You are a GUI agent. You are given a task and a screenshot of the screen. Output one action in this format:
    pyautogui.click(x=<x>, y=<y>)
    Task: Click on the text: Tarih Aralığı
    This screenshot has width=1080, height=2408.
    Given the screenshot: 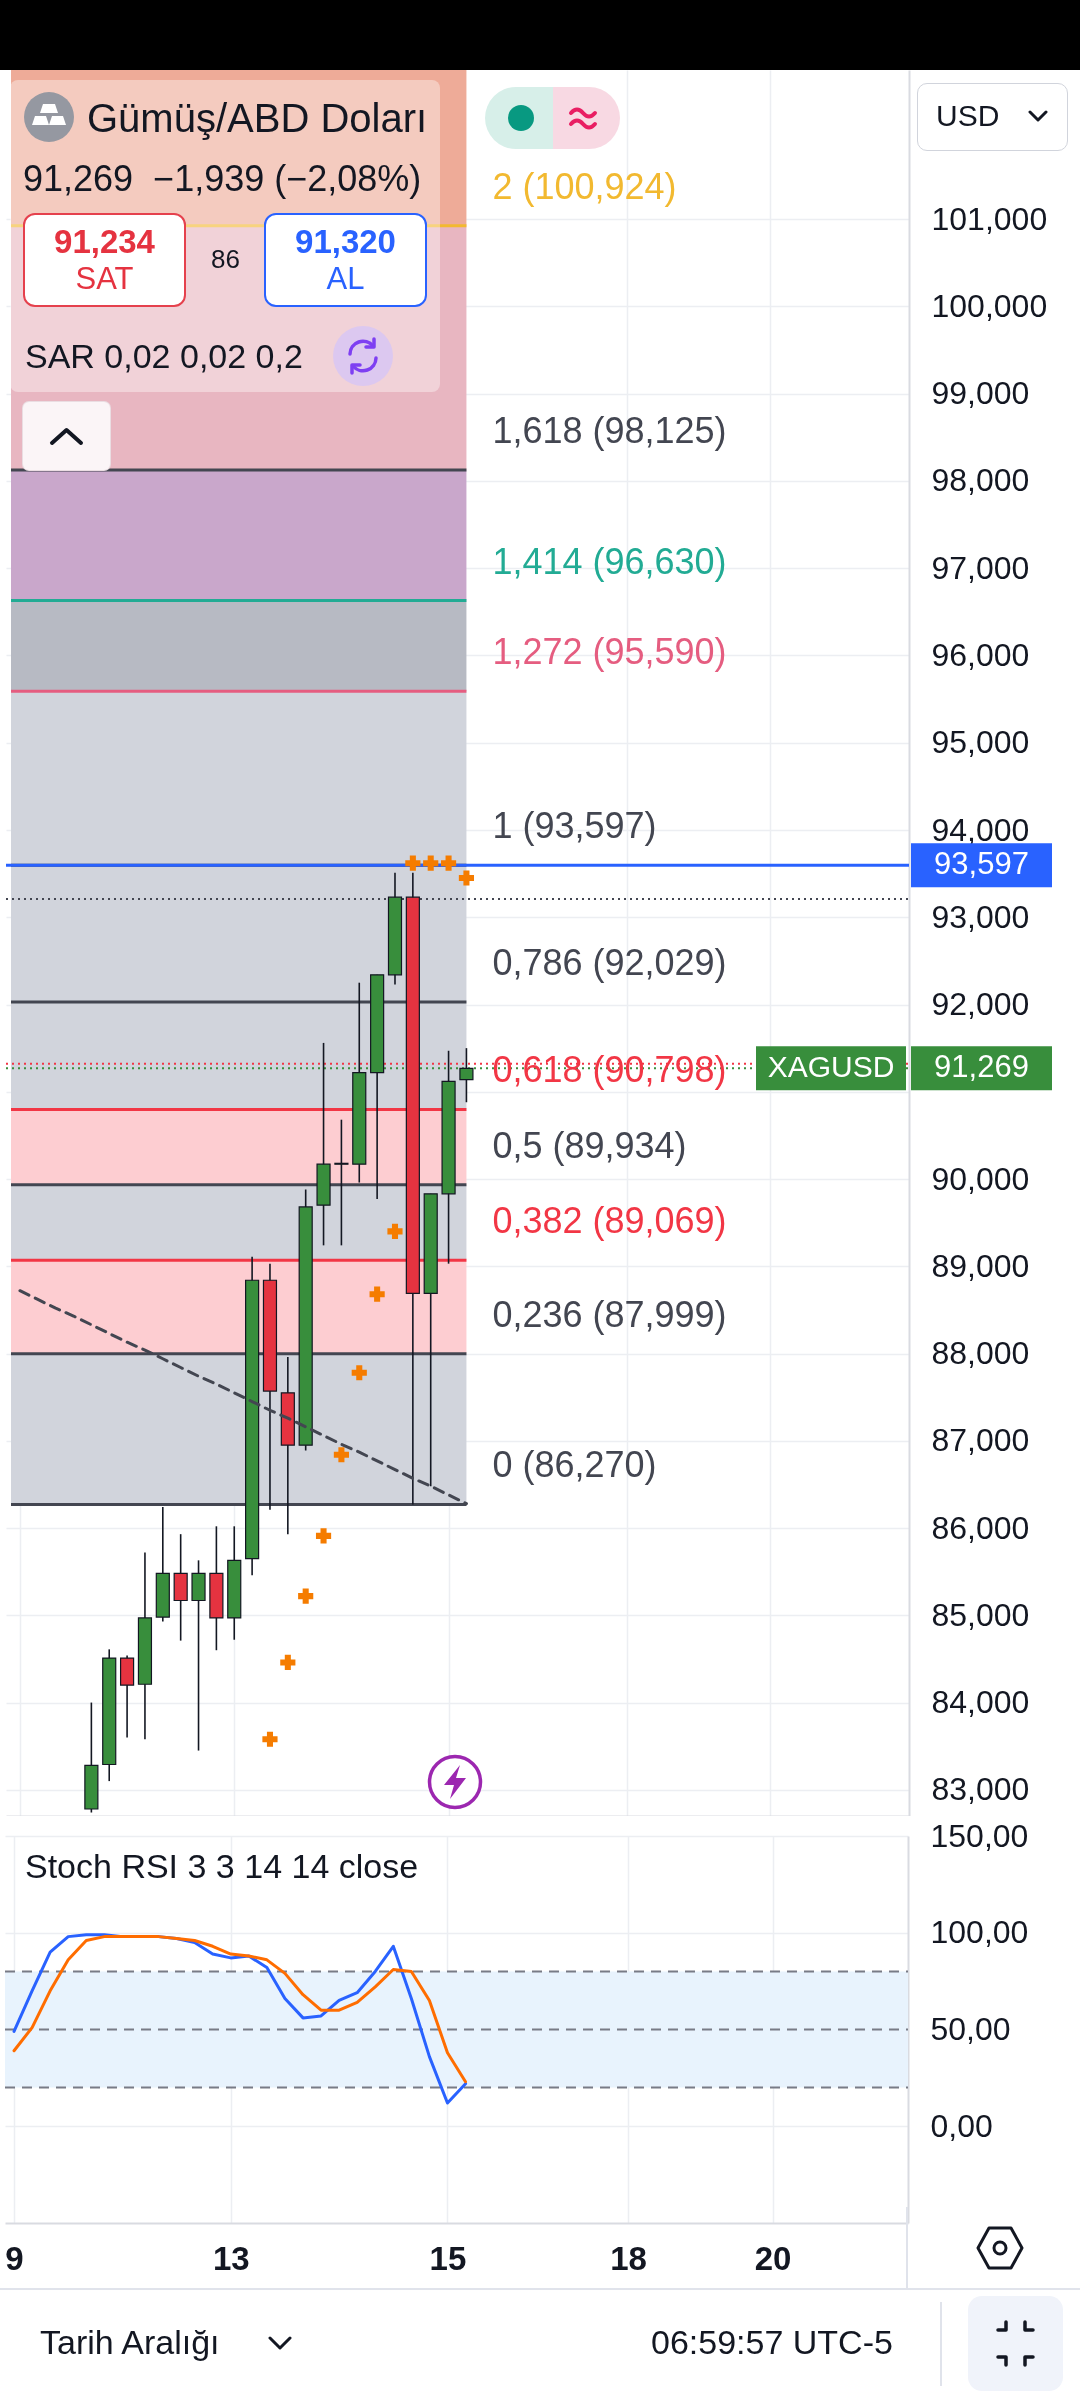 What is the action you would take?
    pyautogui.click(x=130, y=2342)
    